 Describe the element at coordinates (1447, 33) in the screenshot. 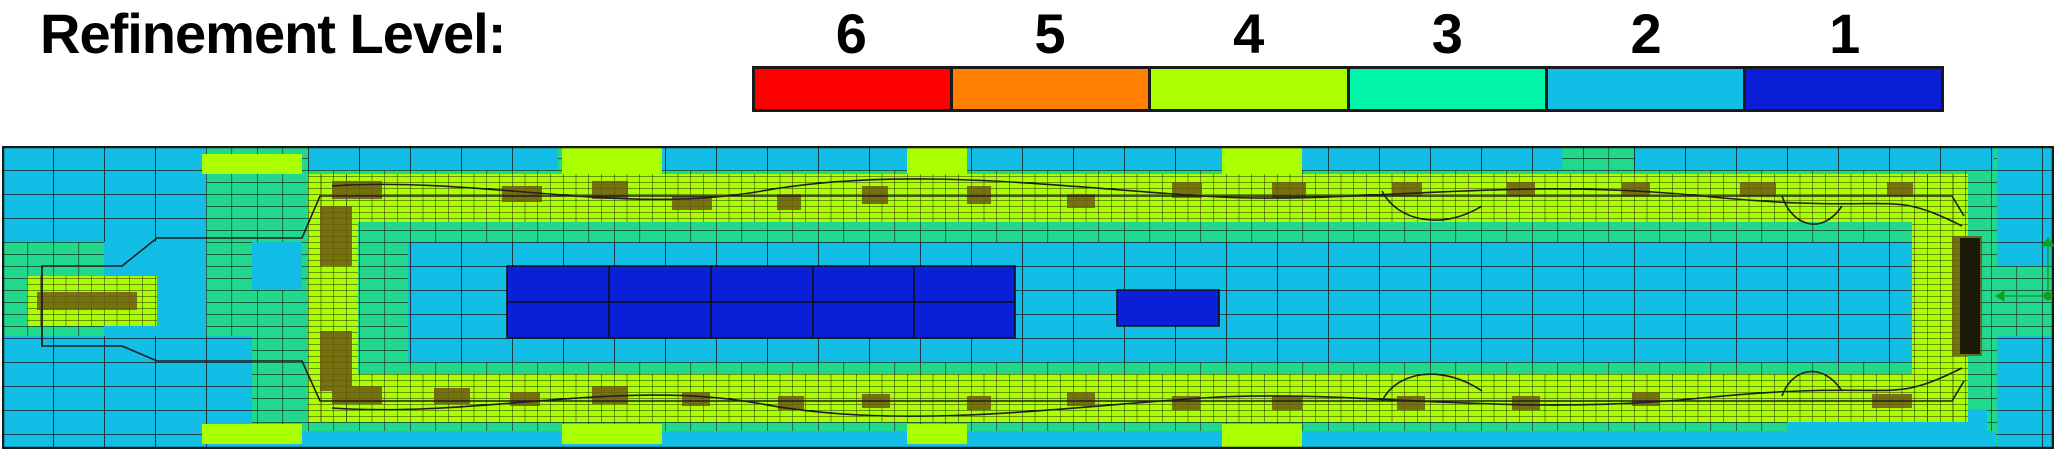

I see `legend-label-3: 3` at that location.